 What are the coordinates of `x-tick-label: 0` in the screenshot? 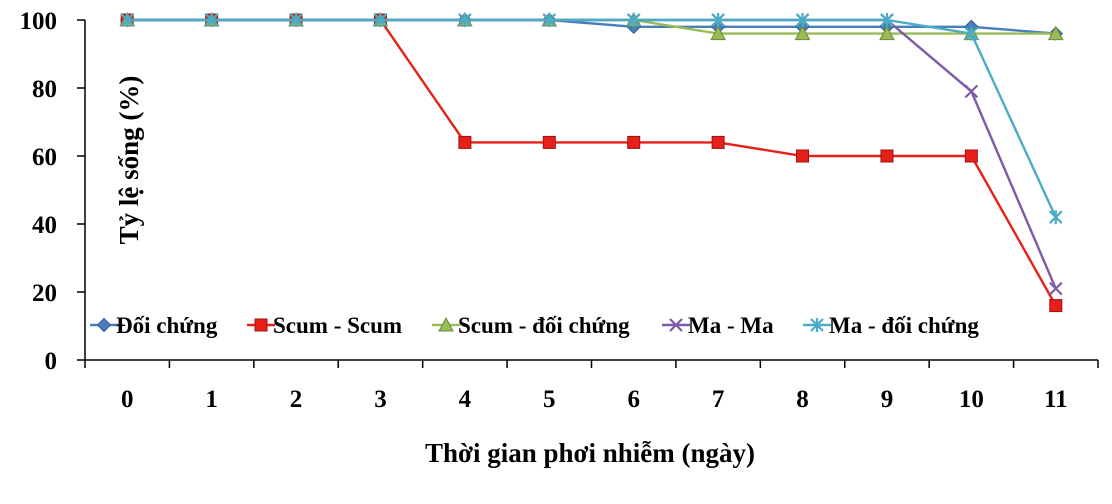 It's located at (127, 399).